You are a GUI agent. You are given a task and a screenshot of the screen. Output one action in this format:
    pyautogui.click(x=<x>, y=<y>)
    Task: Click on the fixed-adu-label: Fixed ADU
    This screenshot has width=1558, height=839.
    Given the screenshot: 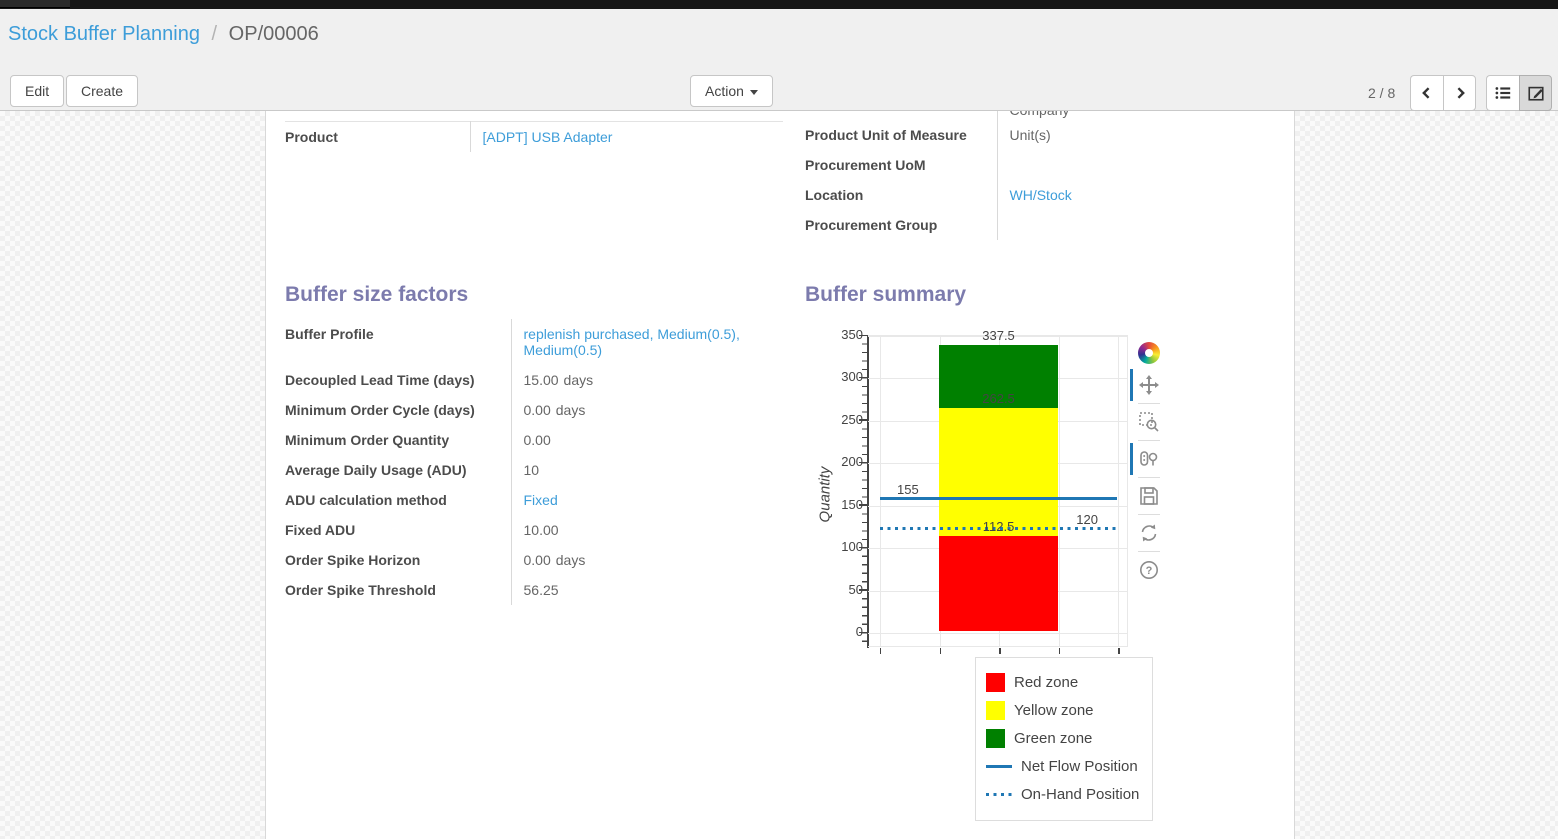 What is the action you would take?
    pyautogui.click(x=320, y=530)
    